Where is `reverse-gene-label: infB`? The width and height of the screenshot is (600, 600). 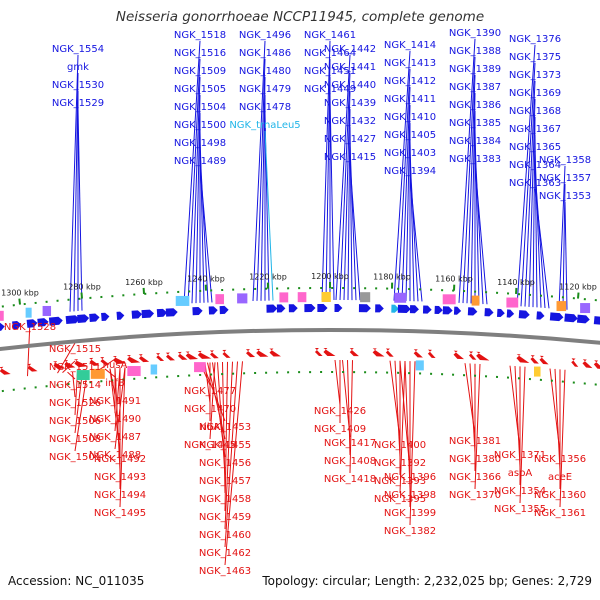 reverse-gene-label: infB is located at coordinates (115, 383).